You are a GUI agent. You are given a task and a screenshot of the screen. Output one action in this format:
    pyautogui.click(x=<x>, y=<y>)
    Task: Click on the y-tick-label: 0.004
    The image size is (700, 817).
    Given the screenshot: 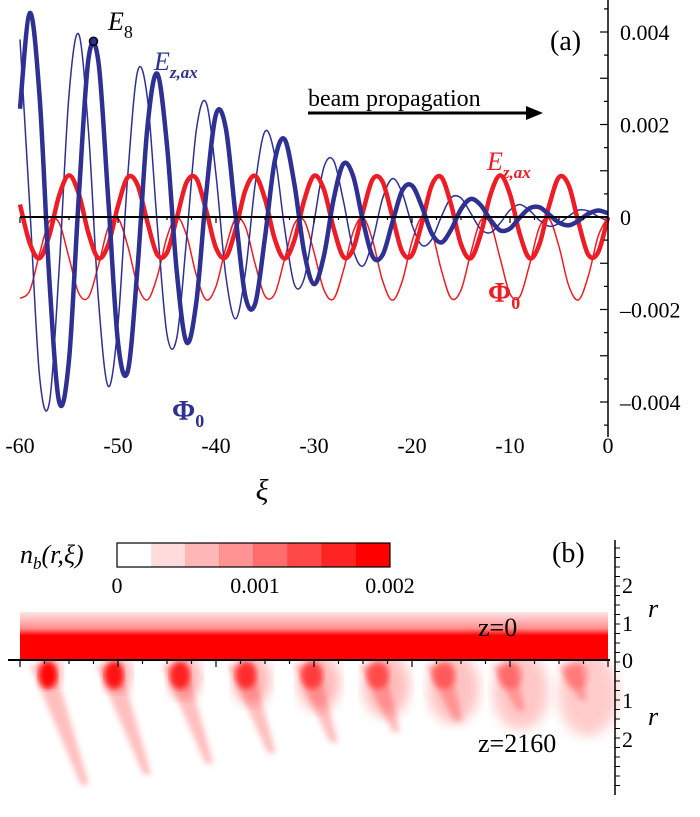 What is the action you would take?
    pyautogui.click(x=645, y=32)
    